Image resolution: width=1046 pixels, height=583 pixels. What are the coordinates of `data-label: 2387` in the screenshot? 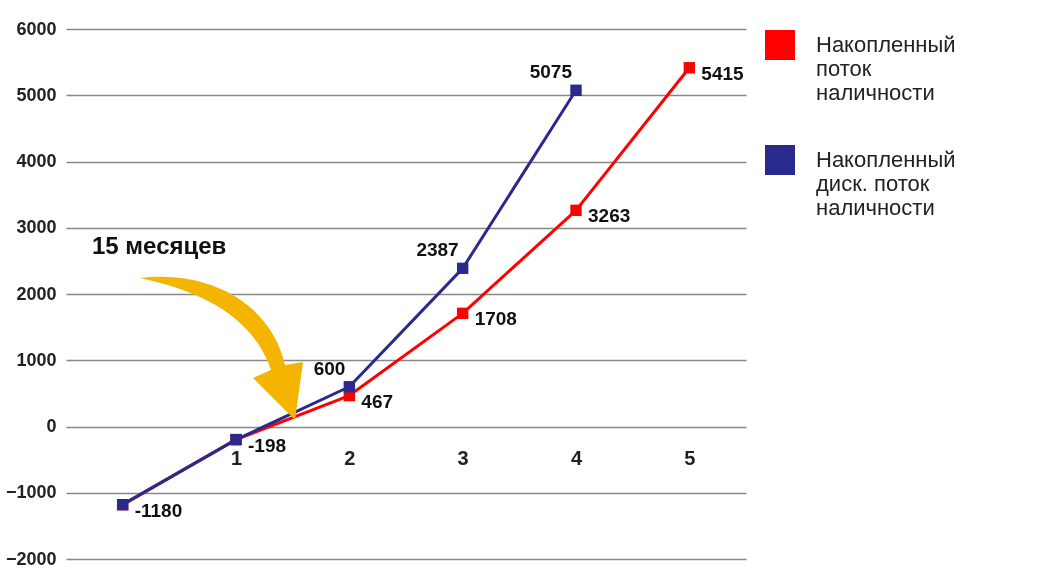 It's located at (437, 250).